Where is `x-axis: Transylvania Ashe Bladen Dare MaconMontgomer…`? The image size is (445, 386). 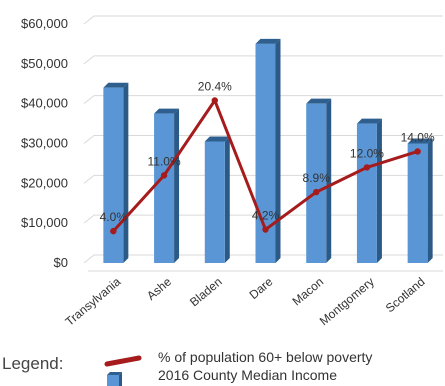 x-axis: Transylvania Ashe Bladen Dare MaconMontgomer… is located at coordinates (245, 301).